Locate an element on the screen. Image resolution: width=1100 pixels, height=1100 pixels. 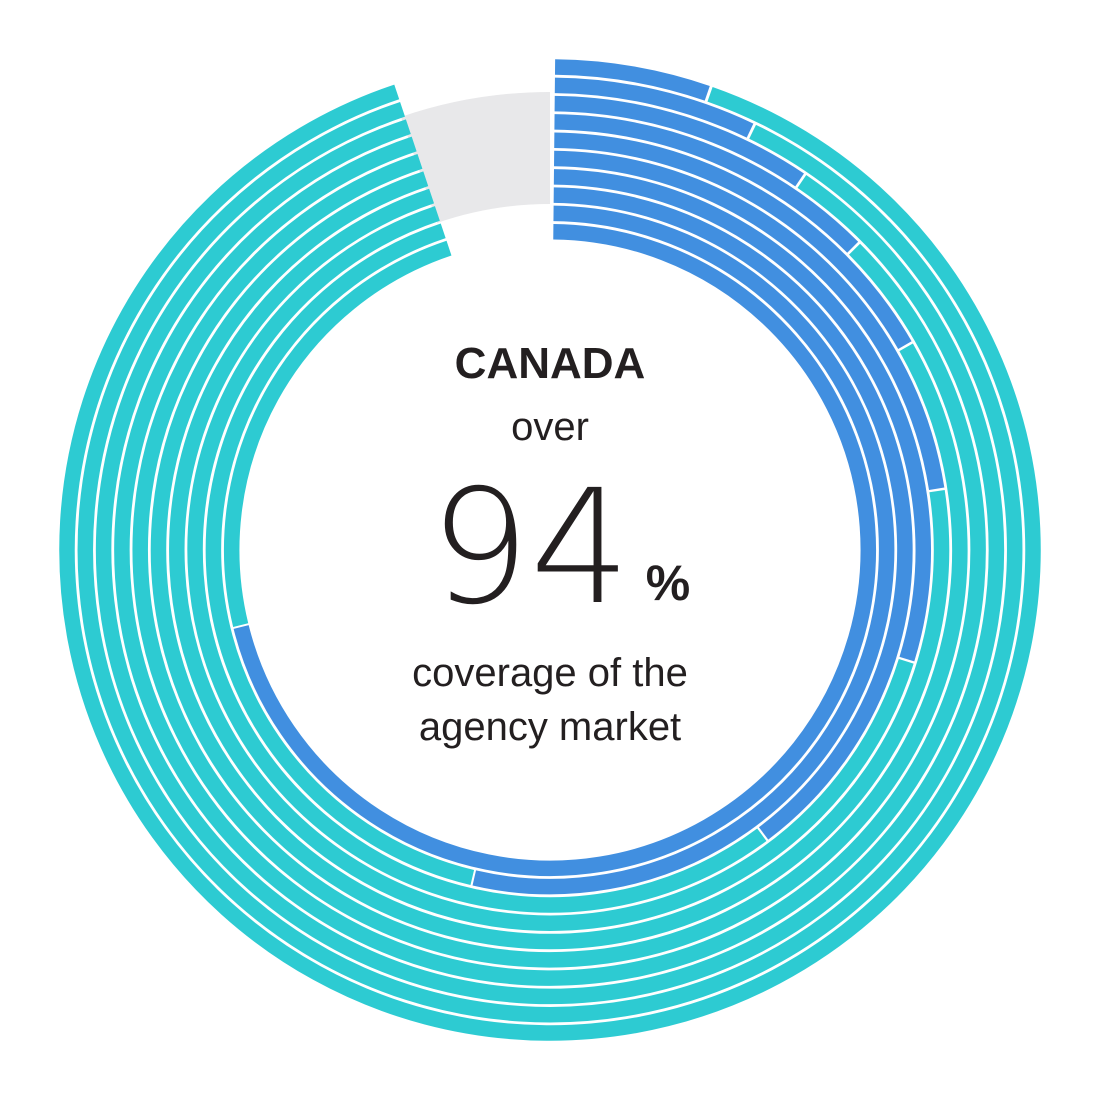
unit: % is located at coordinates (668, 583).